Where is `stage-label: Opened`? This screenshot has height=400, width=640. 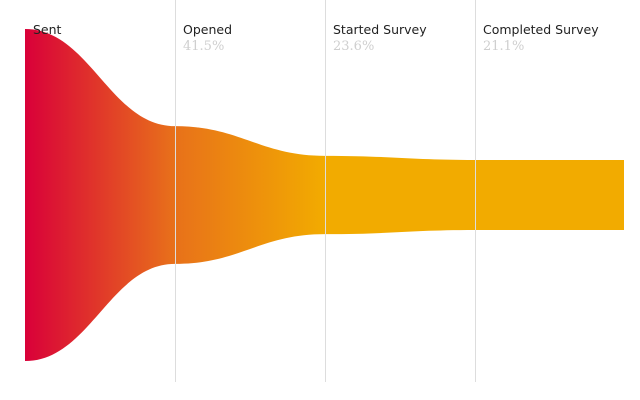
stage-label: Opened is located at coordinates (207, 29).